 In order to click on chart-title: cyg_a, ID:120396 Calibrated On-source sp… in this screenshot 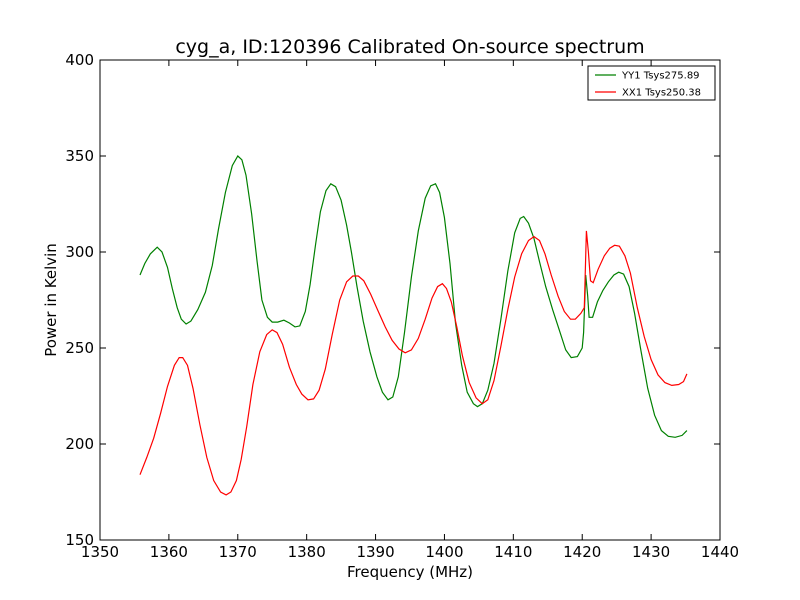, I will do `click(409, 47)`.